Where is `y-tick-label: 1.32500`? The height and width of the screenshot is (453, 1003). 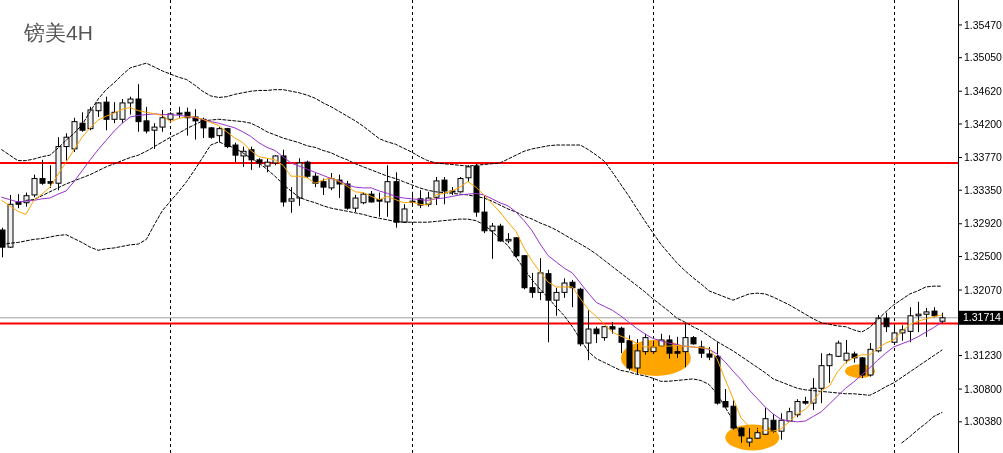 y-tick-label: 1.32500 is located at coordinates (983, 256).